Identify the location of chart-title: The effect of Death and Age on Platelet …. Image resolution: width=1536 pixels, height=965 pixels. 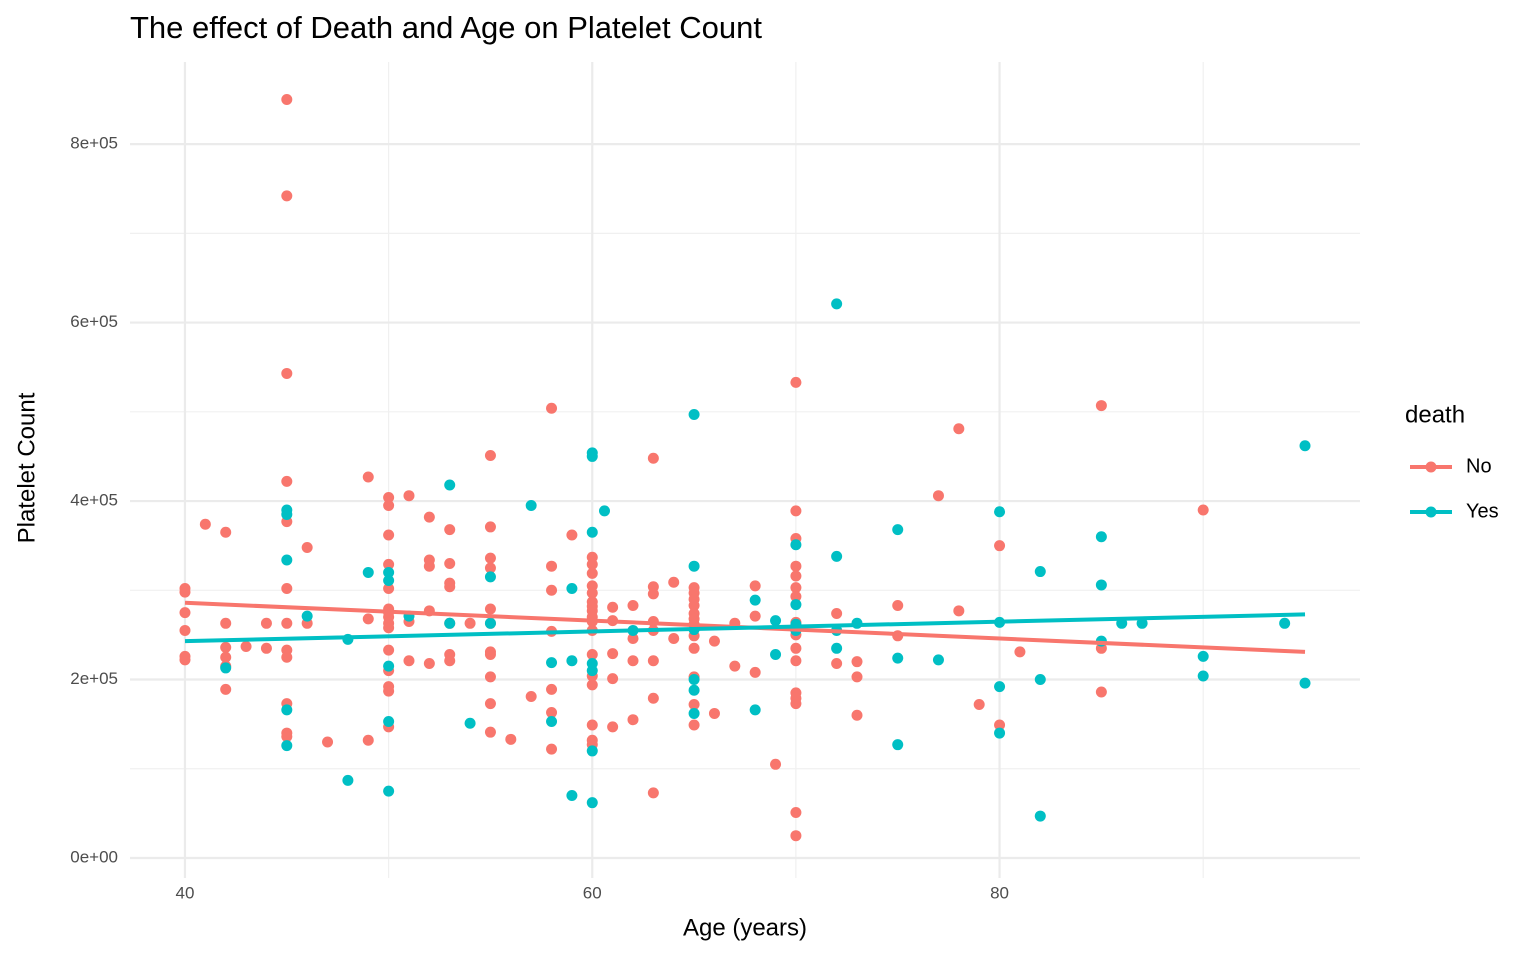
(446, 27).